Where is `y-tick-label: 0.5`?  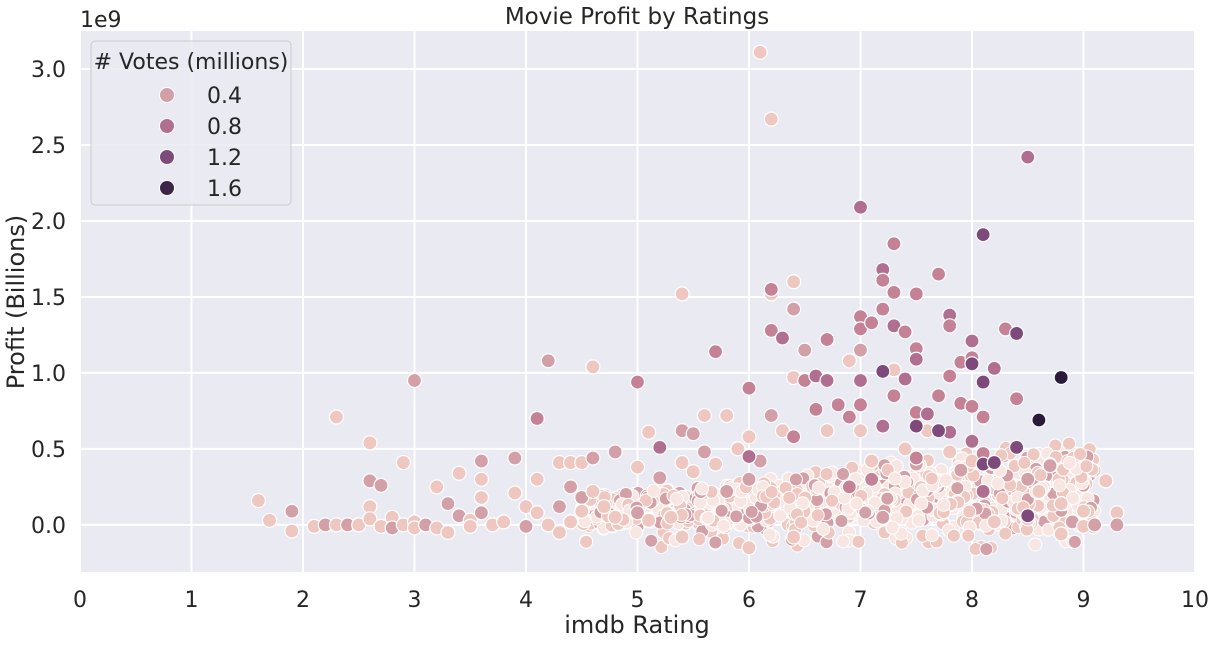 y-tick-label: 0.5 is located at coordinates (48, 450).